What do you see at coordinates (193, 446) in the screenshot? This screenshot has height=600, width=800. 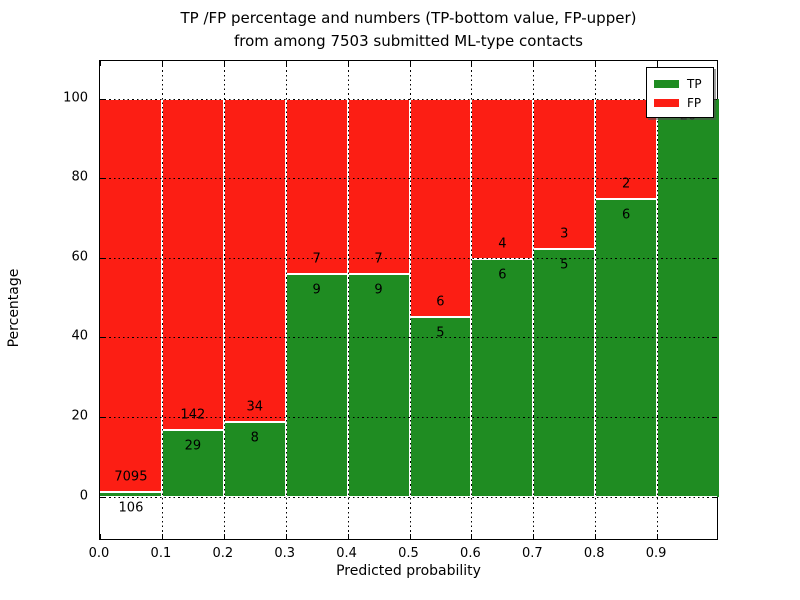 I see `tp-count-label: 29` at bounding box center [193, 446].